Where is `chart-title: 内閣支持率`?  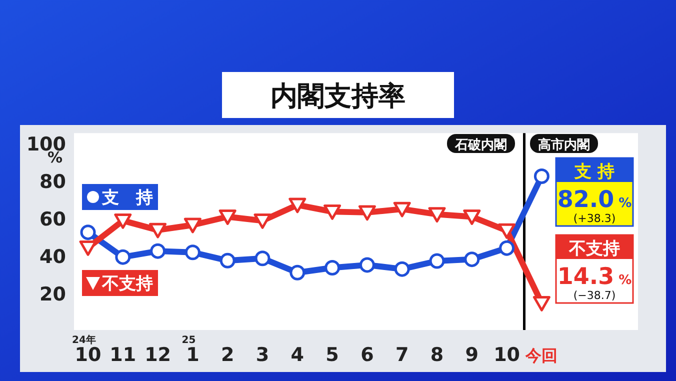 chart-title: 内閣支持率 is located at coordinates (338, 96).